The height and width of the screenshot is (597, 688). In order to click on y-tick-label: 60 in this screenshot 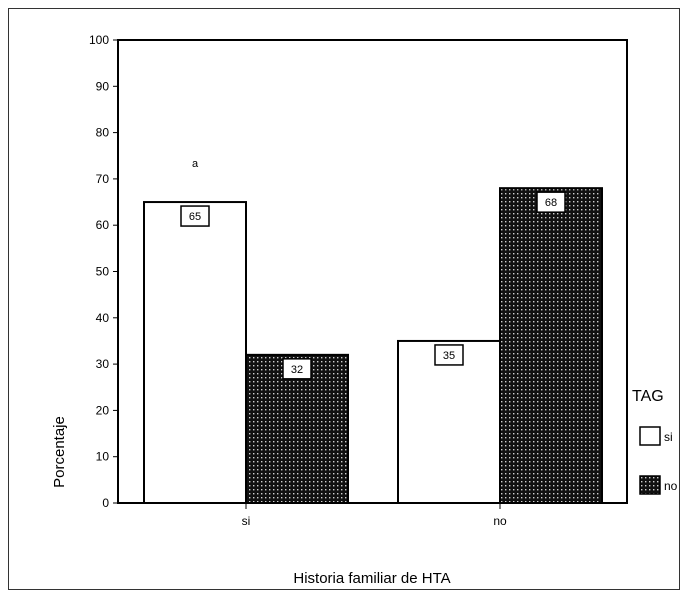, I will do `click(103, 225)`.